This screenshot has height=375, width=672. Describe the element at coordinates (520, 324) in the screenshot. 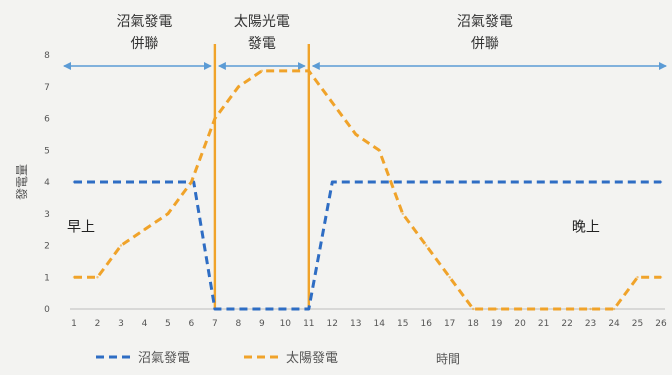

I see `x-tick-label: 20` at that location.